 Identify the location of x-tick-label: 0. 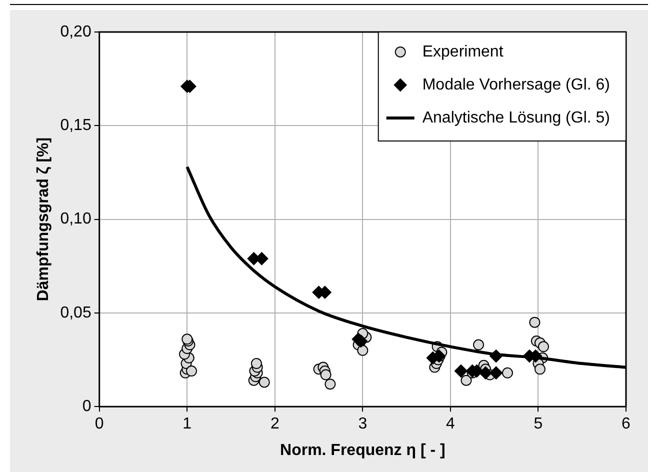
(99, 424).